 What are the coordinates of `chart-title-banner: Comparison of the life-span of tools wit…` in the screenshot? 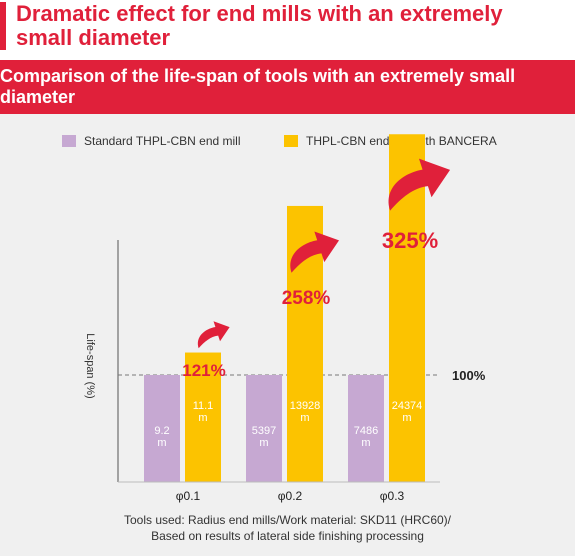 It's located at (287, 87).